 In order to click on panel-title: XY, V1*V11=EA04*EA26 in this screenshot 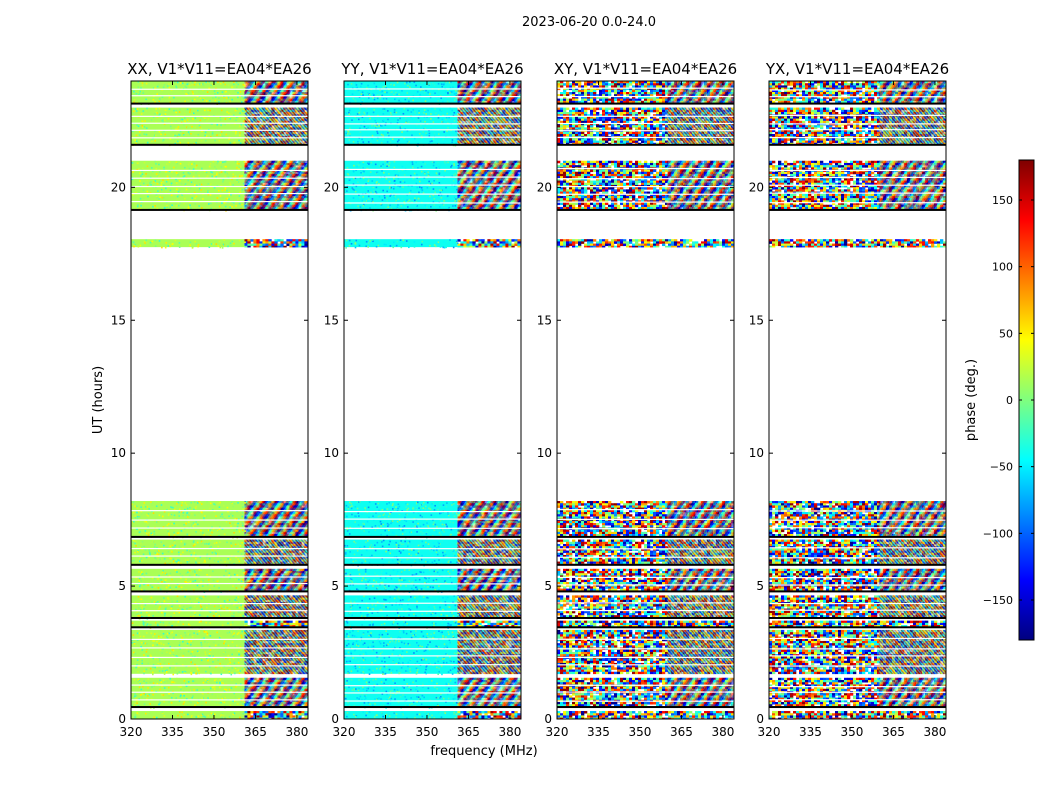, I will do `click(645, 69)`.